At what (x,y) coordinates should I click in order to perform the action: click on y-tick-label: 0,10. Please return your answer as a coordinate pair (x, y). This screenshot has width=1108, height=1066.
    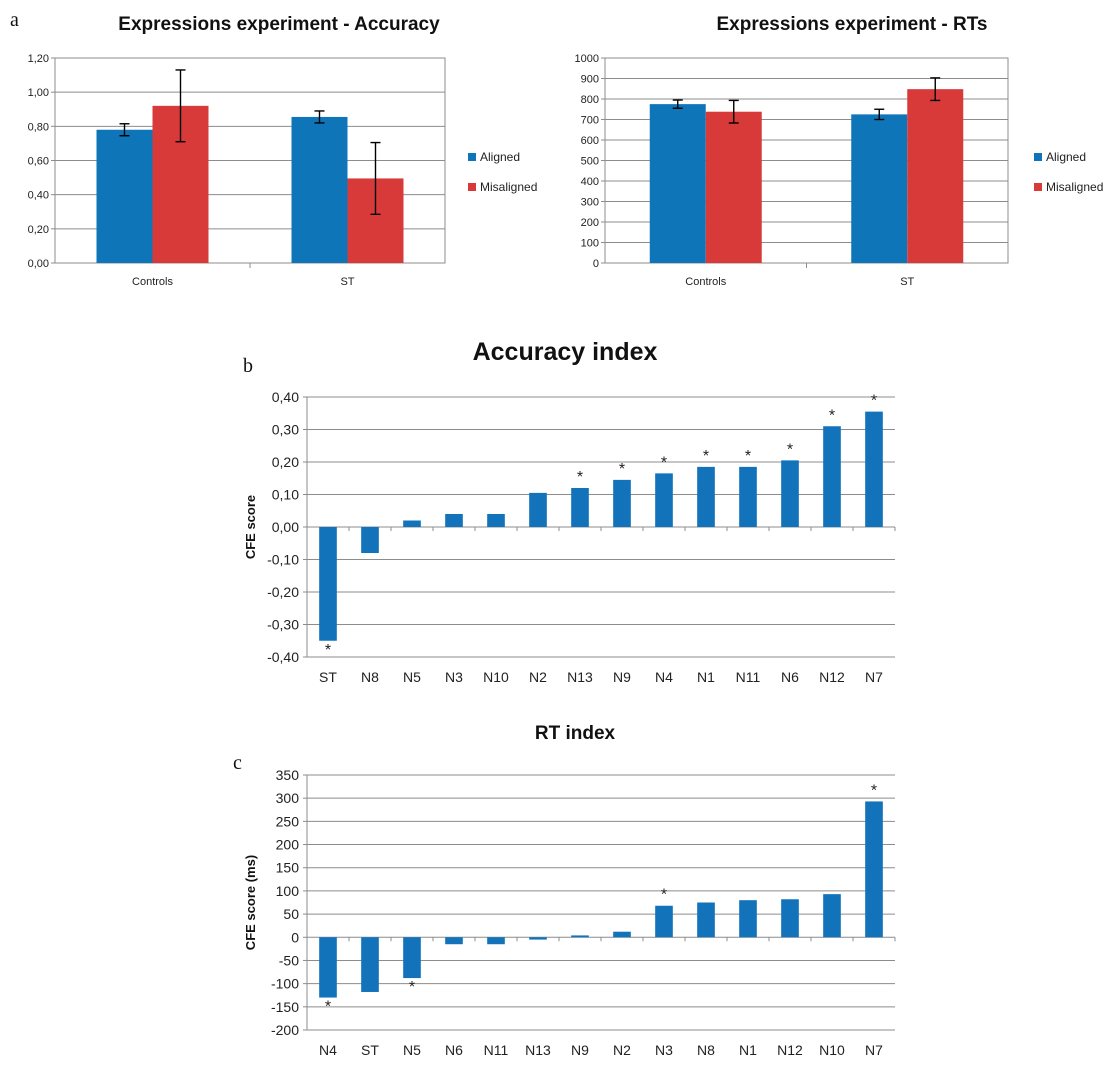
    Looking at the image, I should click on (285, 495).